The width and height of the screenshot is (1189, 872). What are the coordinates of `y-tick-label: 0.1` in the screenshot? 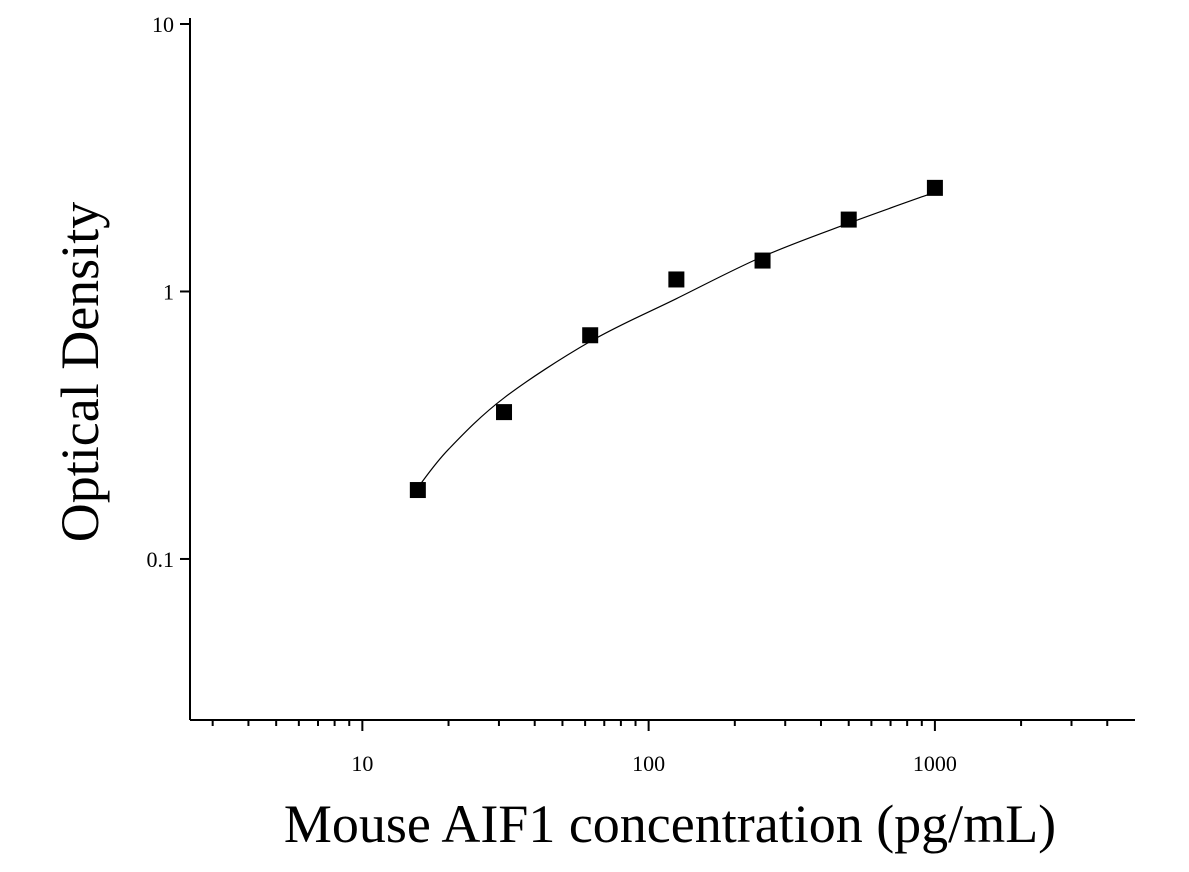 It's located at (161, 559).